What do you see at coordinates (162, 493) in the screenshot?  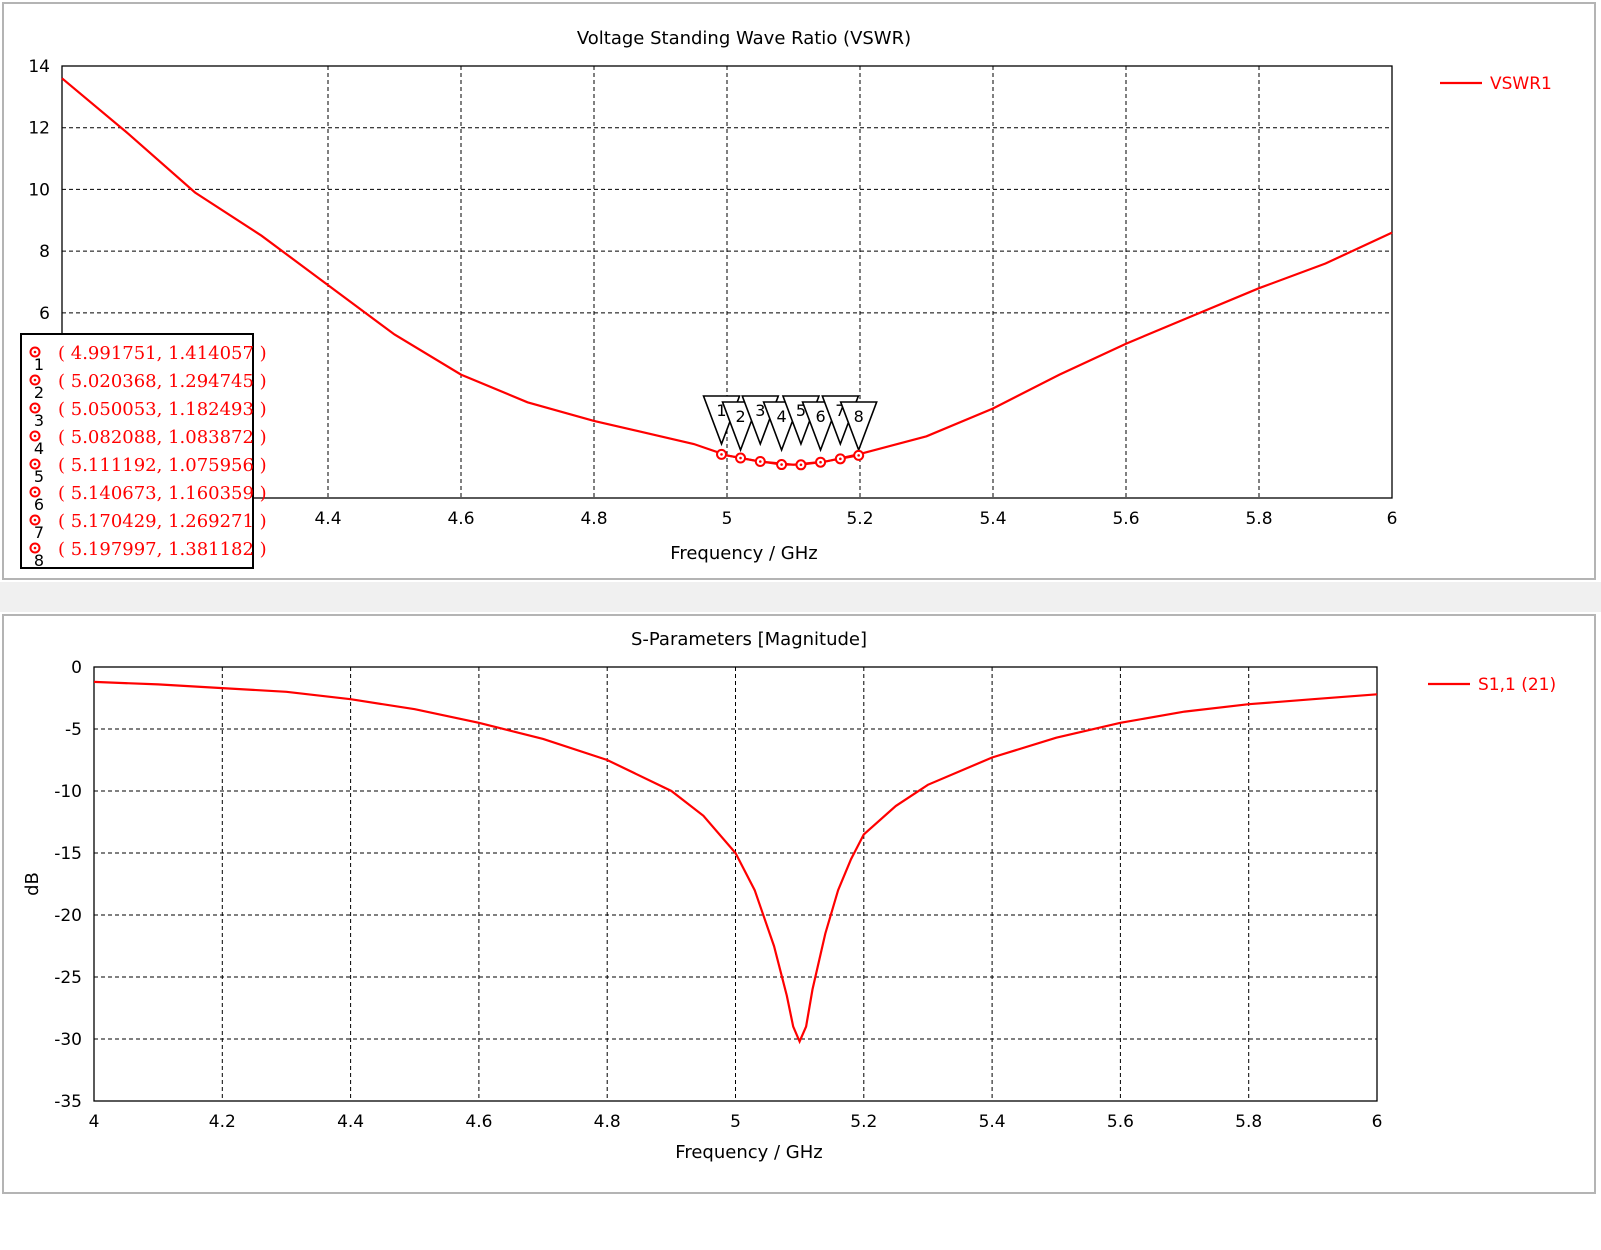 I see `readout-marker-value: ( 5.140673, 1.160359 )` at bounding box center [162, 493].